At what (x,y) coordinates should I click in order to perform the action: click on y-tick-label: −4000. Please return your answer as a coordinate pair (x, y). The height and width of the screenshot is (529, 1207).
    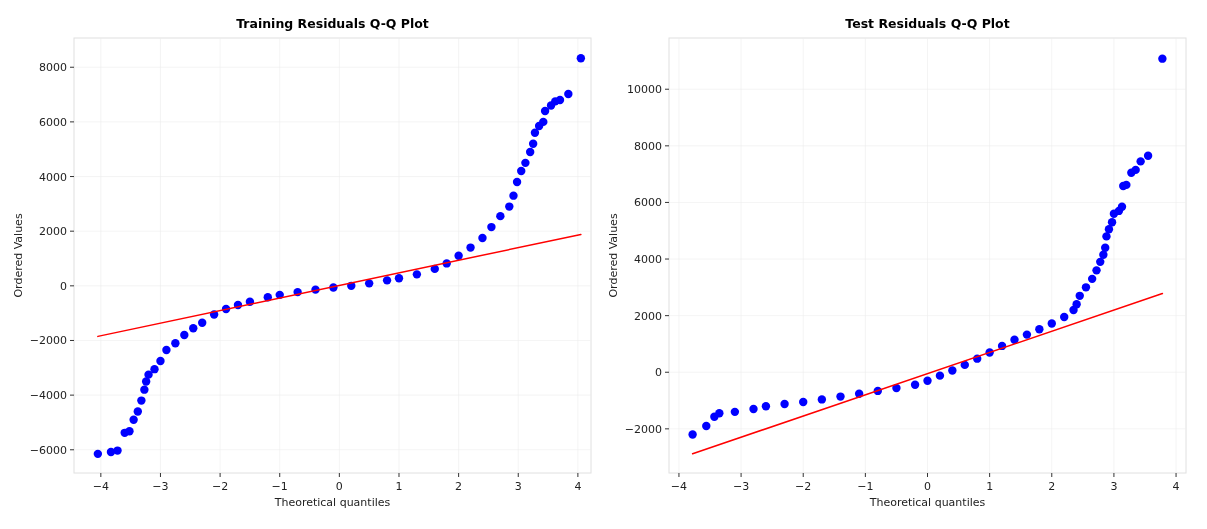
    Looking at the image, I should click on (48, 396).